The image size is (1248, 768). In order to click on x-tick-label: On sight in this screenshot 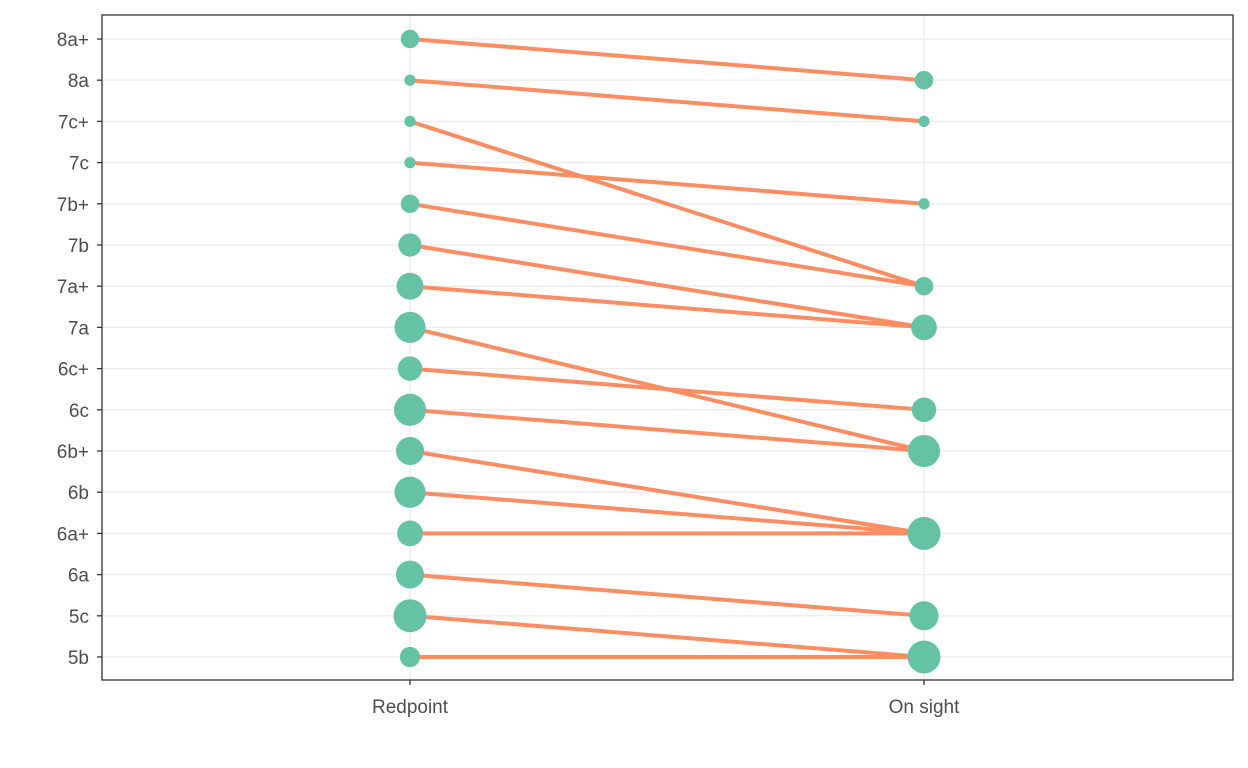, I will do `click(924, 707)`.